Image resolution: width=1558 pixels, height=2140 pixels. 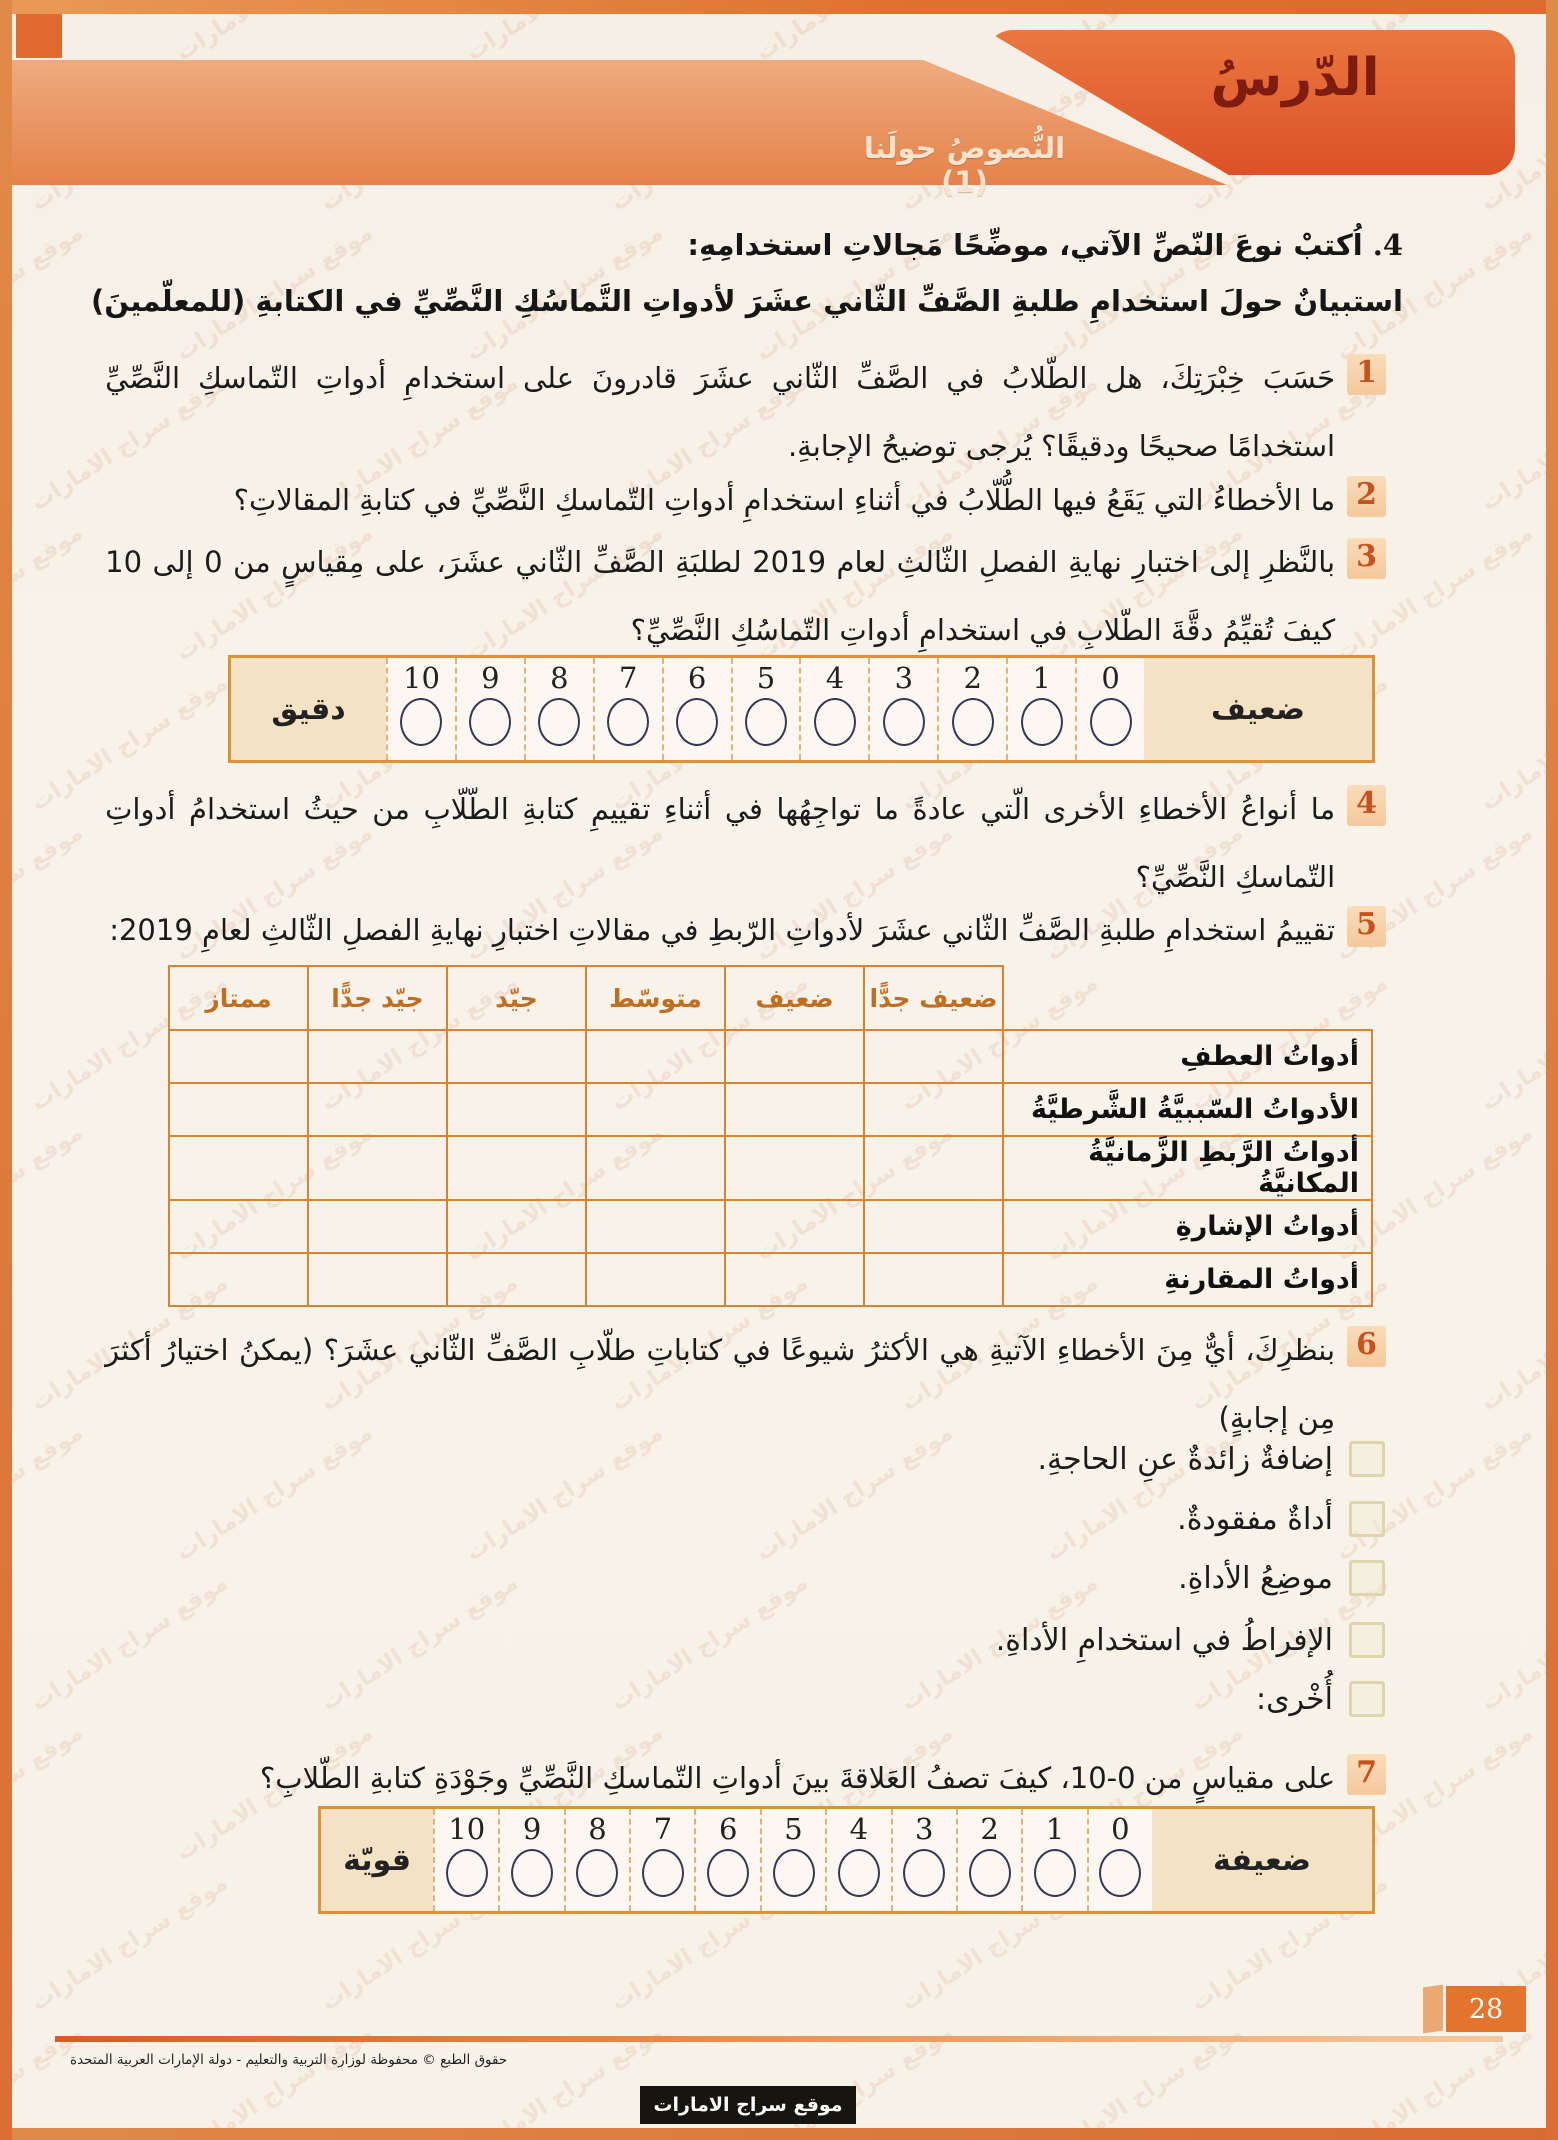 What do you see at coordinates (1185, 1459) in the screenshot?
I see `option-label: إضافةٌ زائدةٌ عنِ الحاجةِ.` at bounding box center [1185, 1459].